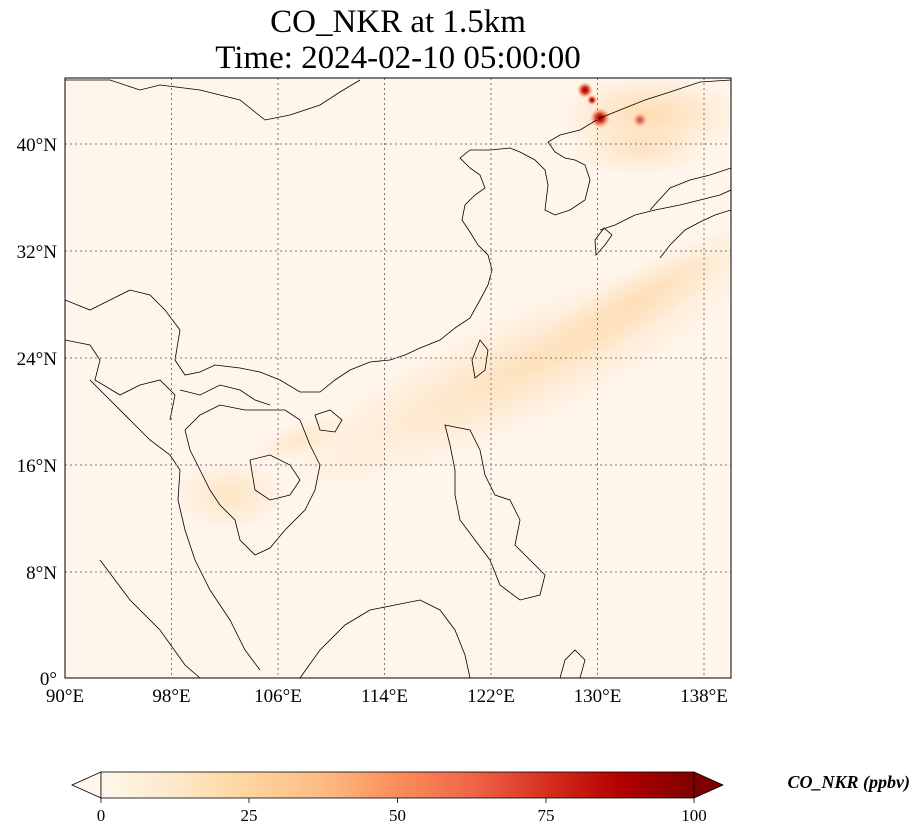 This screenshot has height=836, width=920. I want to click on x-tick-3: 114°E, so click(384, 696).